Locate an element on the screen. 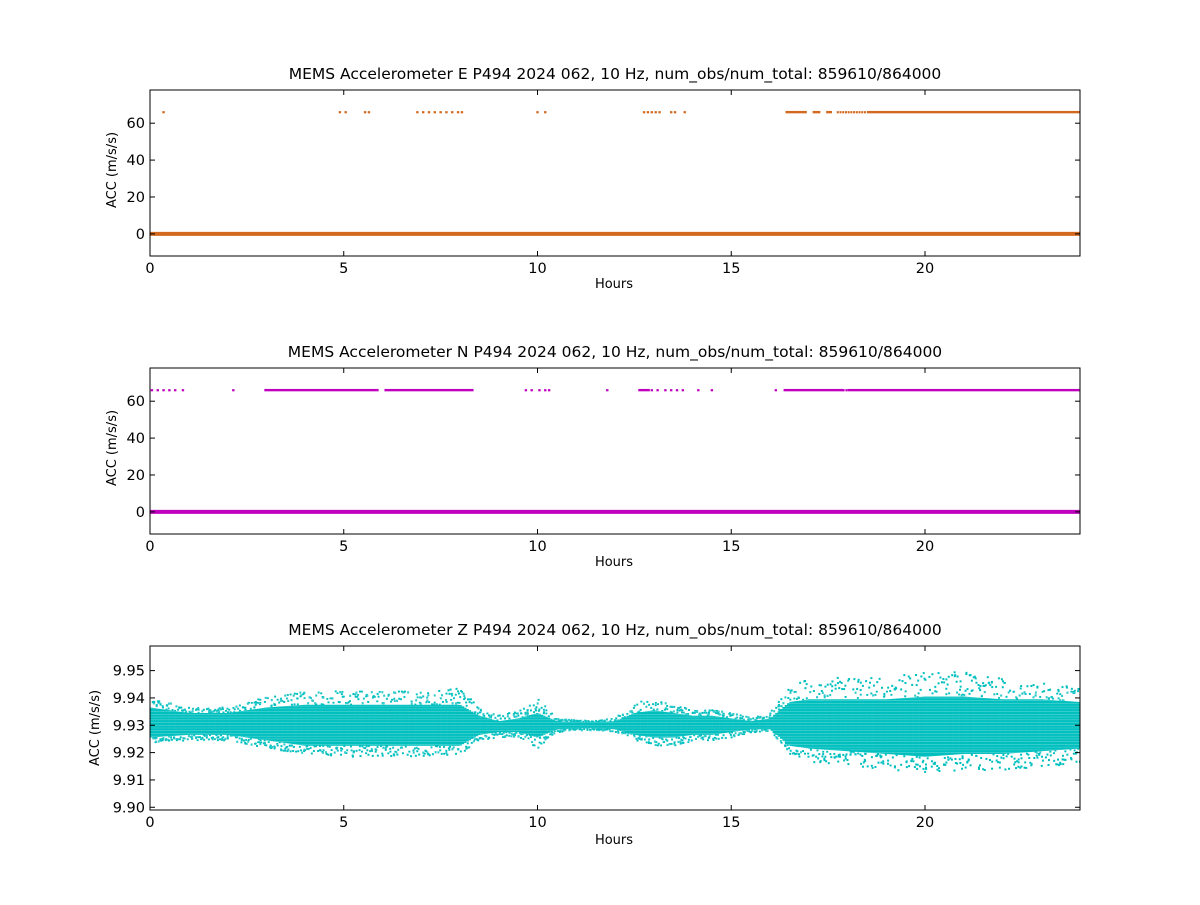 The image size is (1200, 905). panel-z-xtick-label: 5 is located at coordinates (343, 823).